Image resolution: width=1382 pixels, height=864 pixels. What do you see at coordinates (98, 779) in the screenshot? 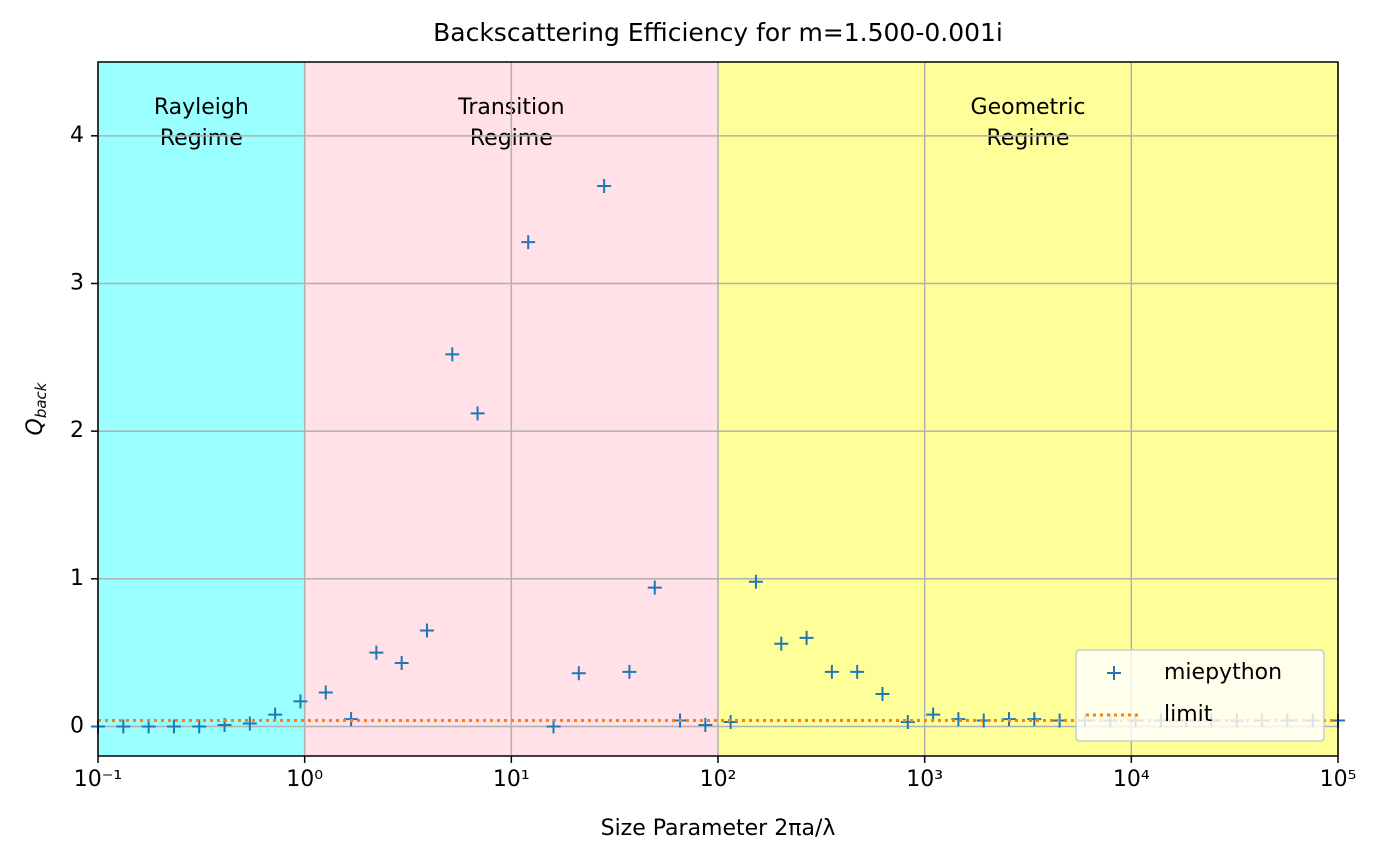
I see `x-tick-label: 10⁻¹` at bounding box center [98, 779].